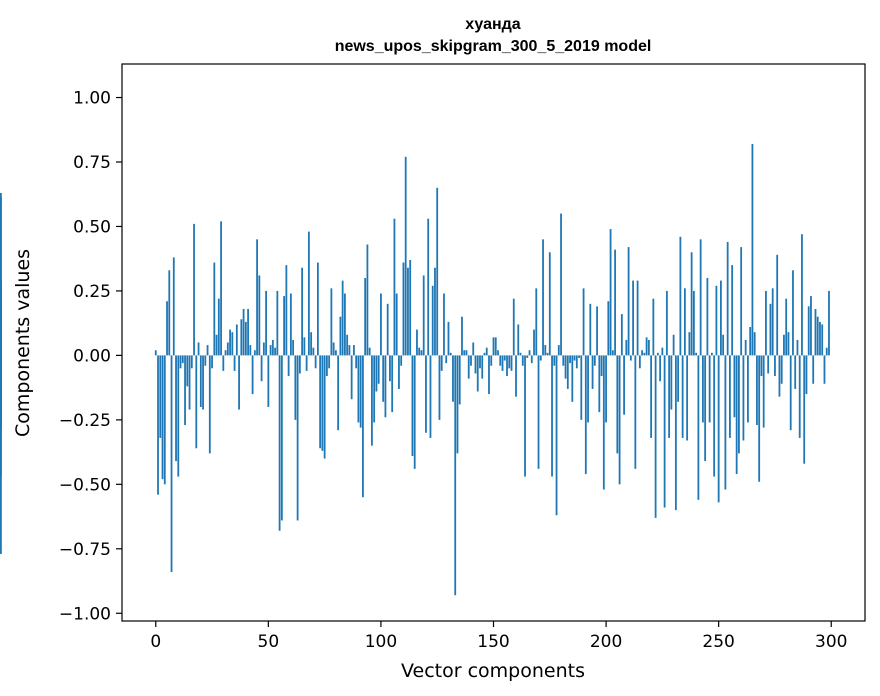  I want to click on x-tick-label: 300, so click(831, 642).